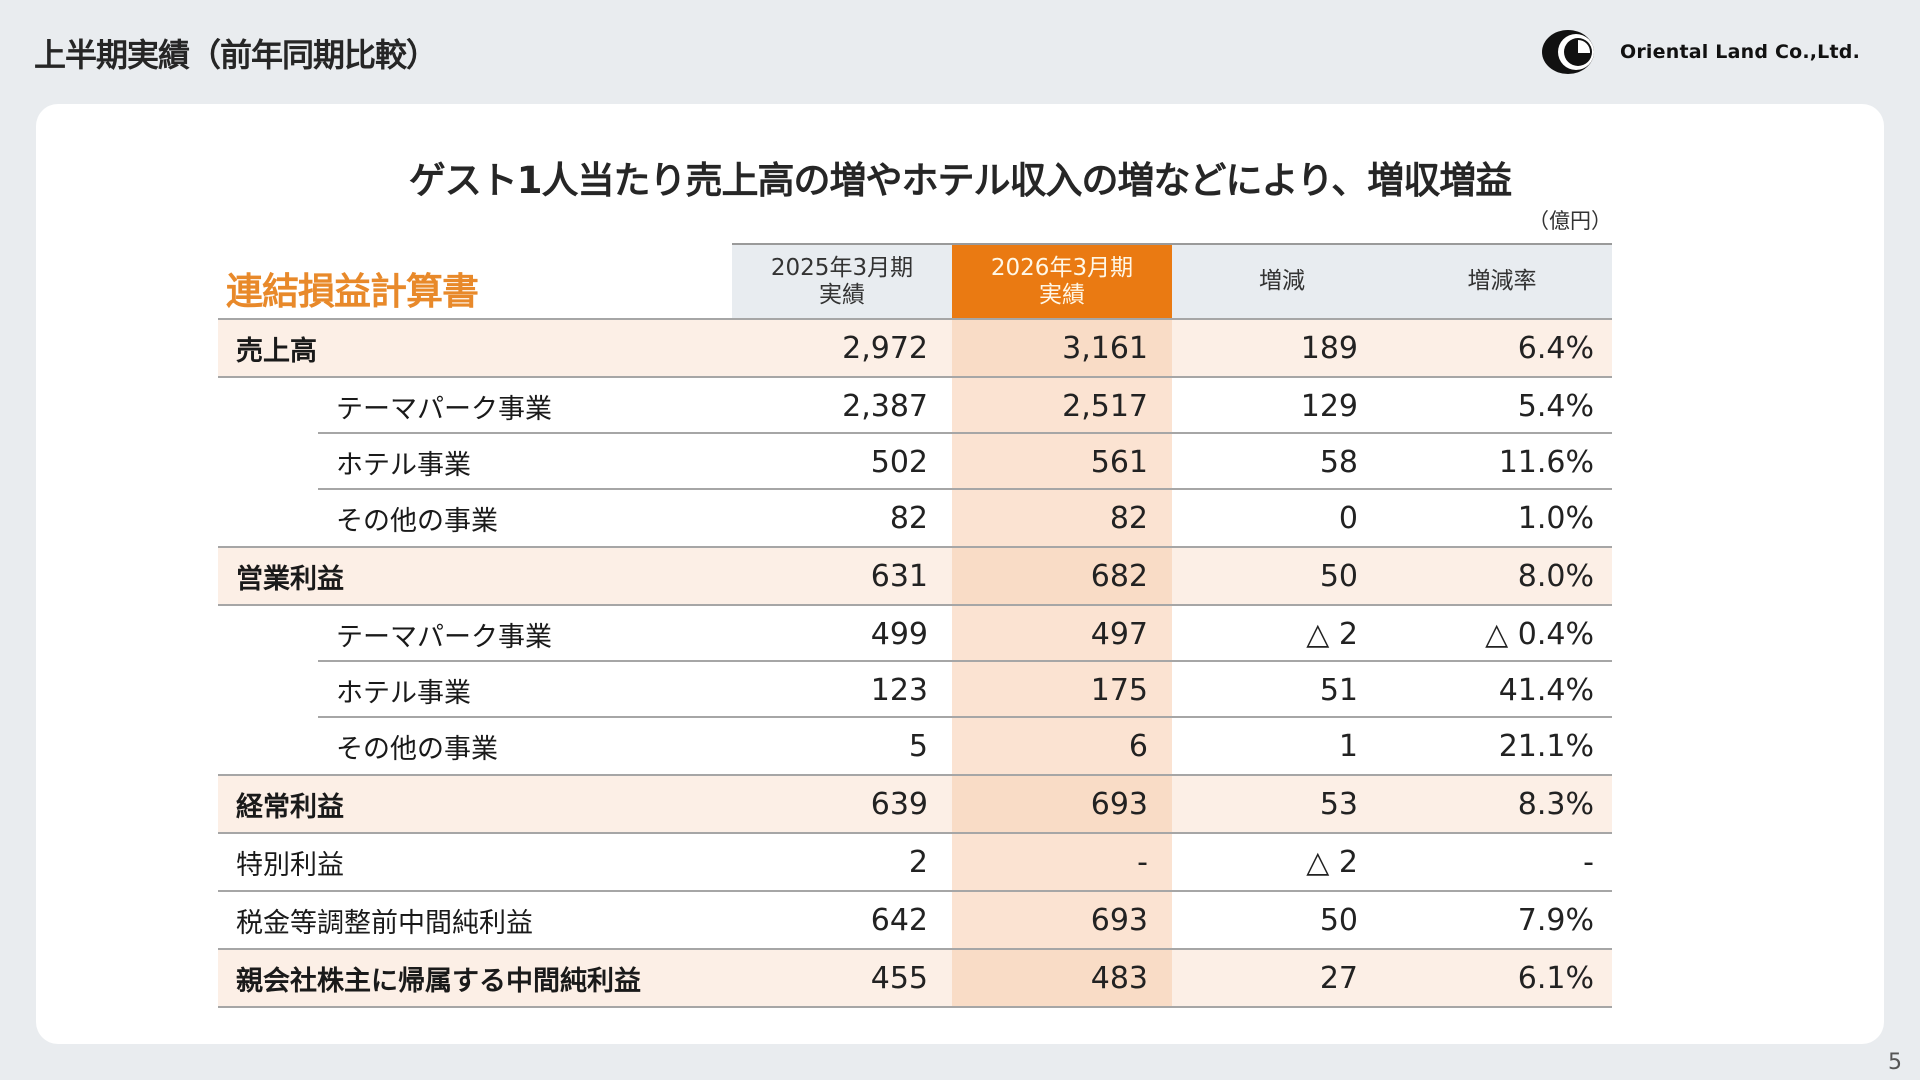 This screenshot has height=1080, width=1920. I want to click on row-label: 営業利益, so click(290, 579).